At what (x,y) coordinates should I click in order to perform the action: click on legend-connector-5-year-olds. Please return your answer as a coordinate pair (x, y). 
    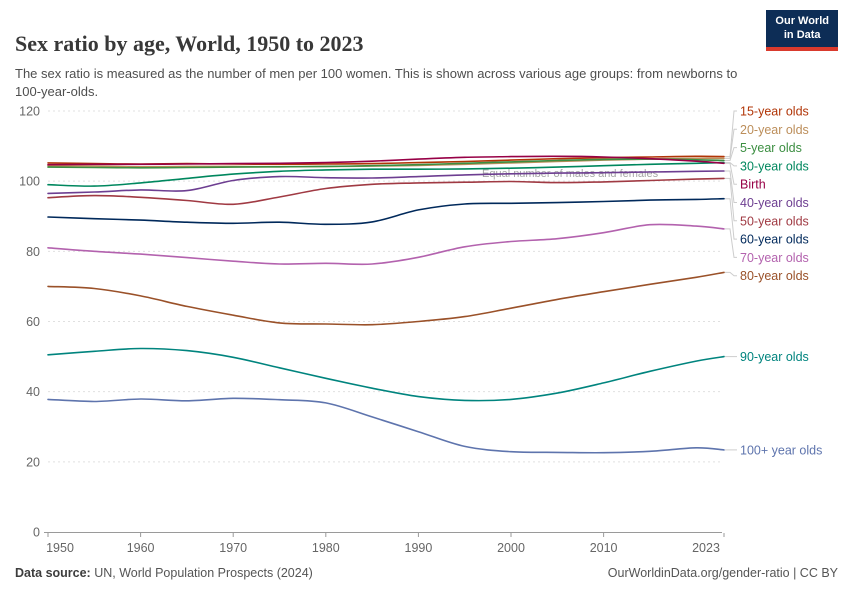
    Looking at the image, I should click on (731, 154).